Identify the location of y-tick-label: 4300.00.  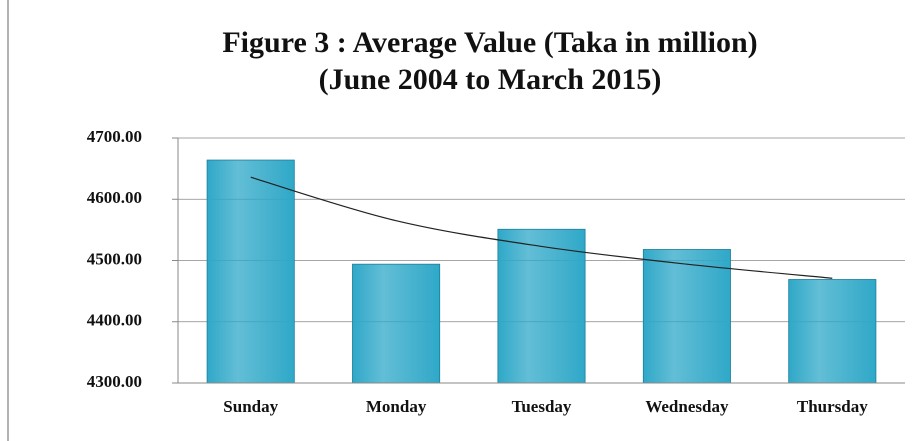
(114, 381).